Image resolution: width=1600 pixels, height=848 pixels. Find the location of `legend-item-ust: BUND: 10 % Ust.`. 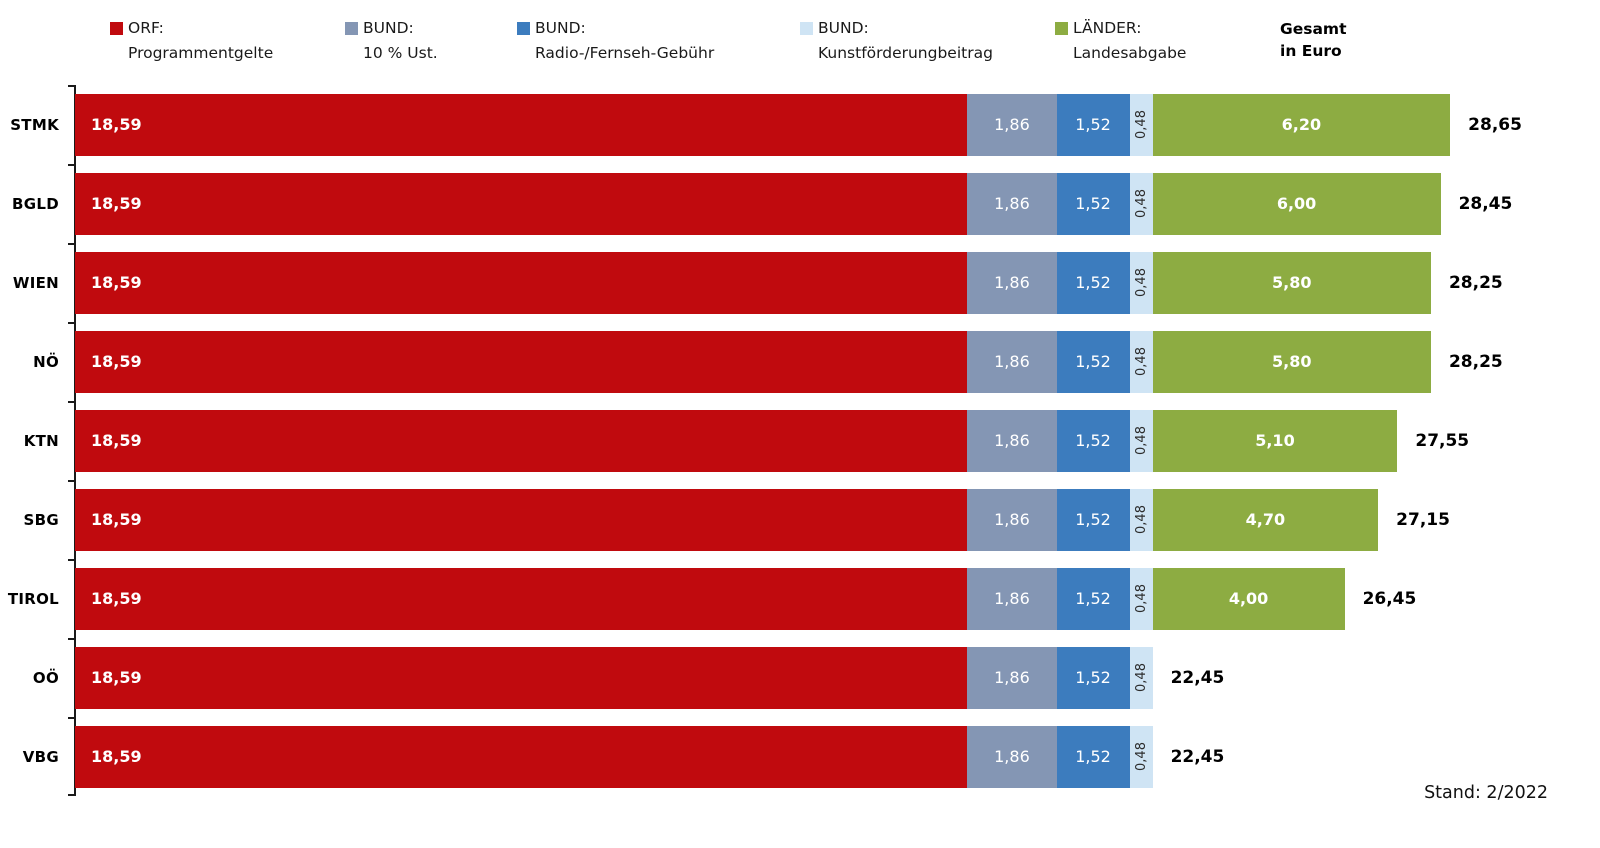

legend-item-ust: BUND: 10 % Ust. is located at coordinates (391, 40).